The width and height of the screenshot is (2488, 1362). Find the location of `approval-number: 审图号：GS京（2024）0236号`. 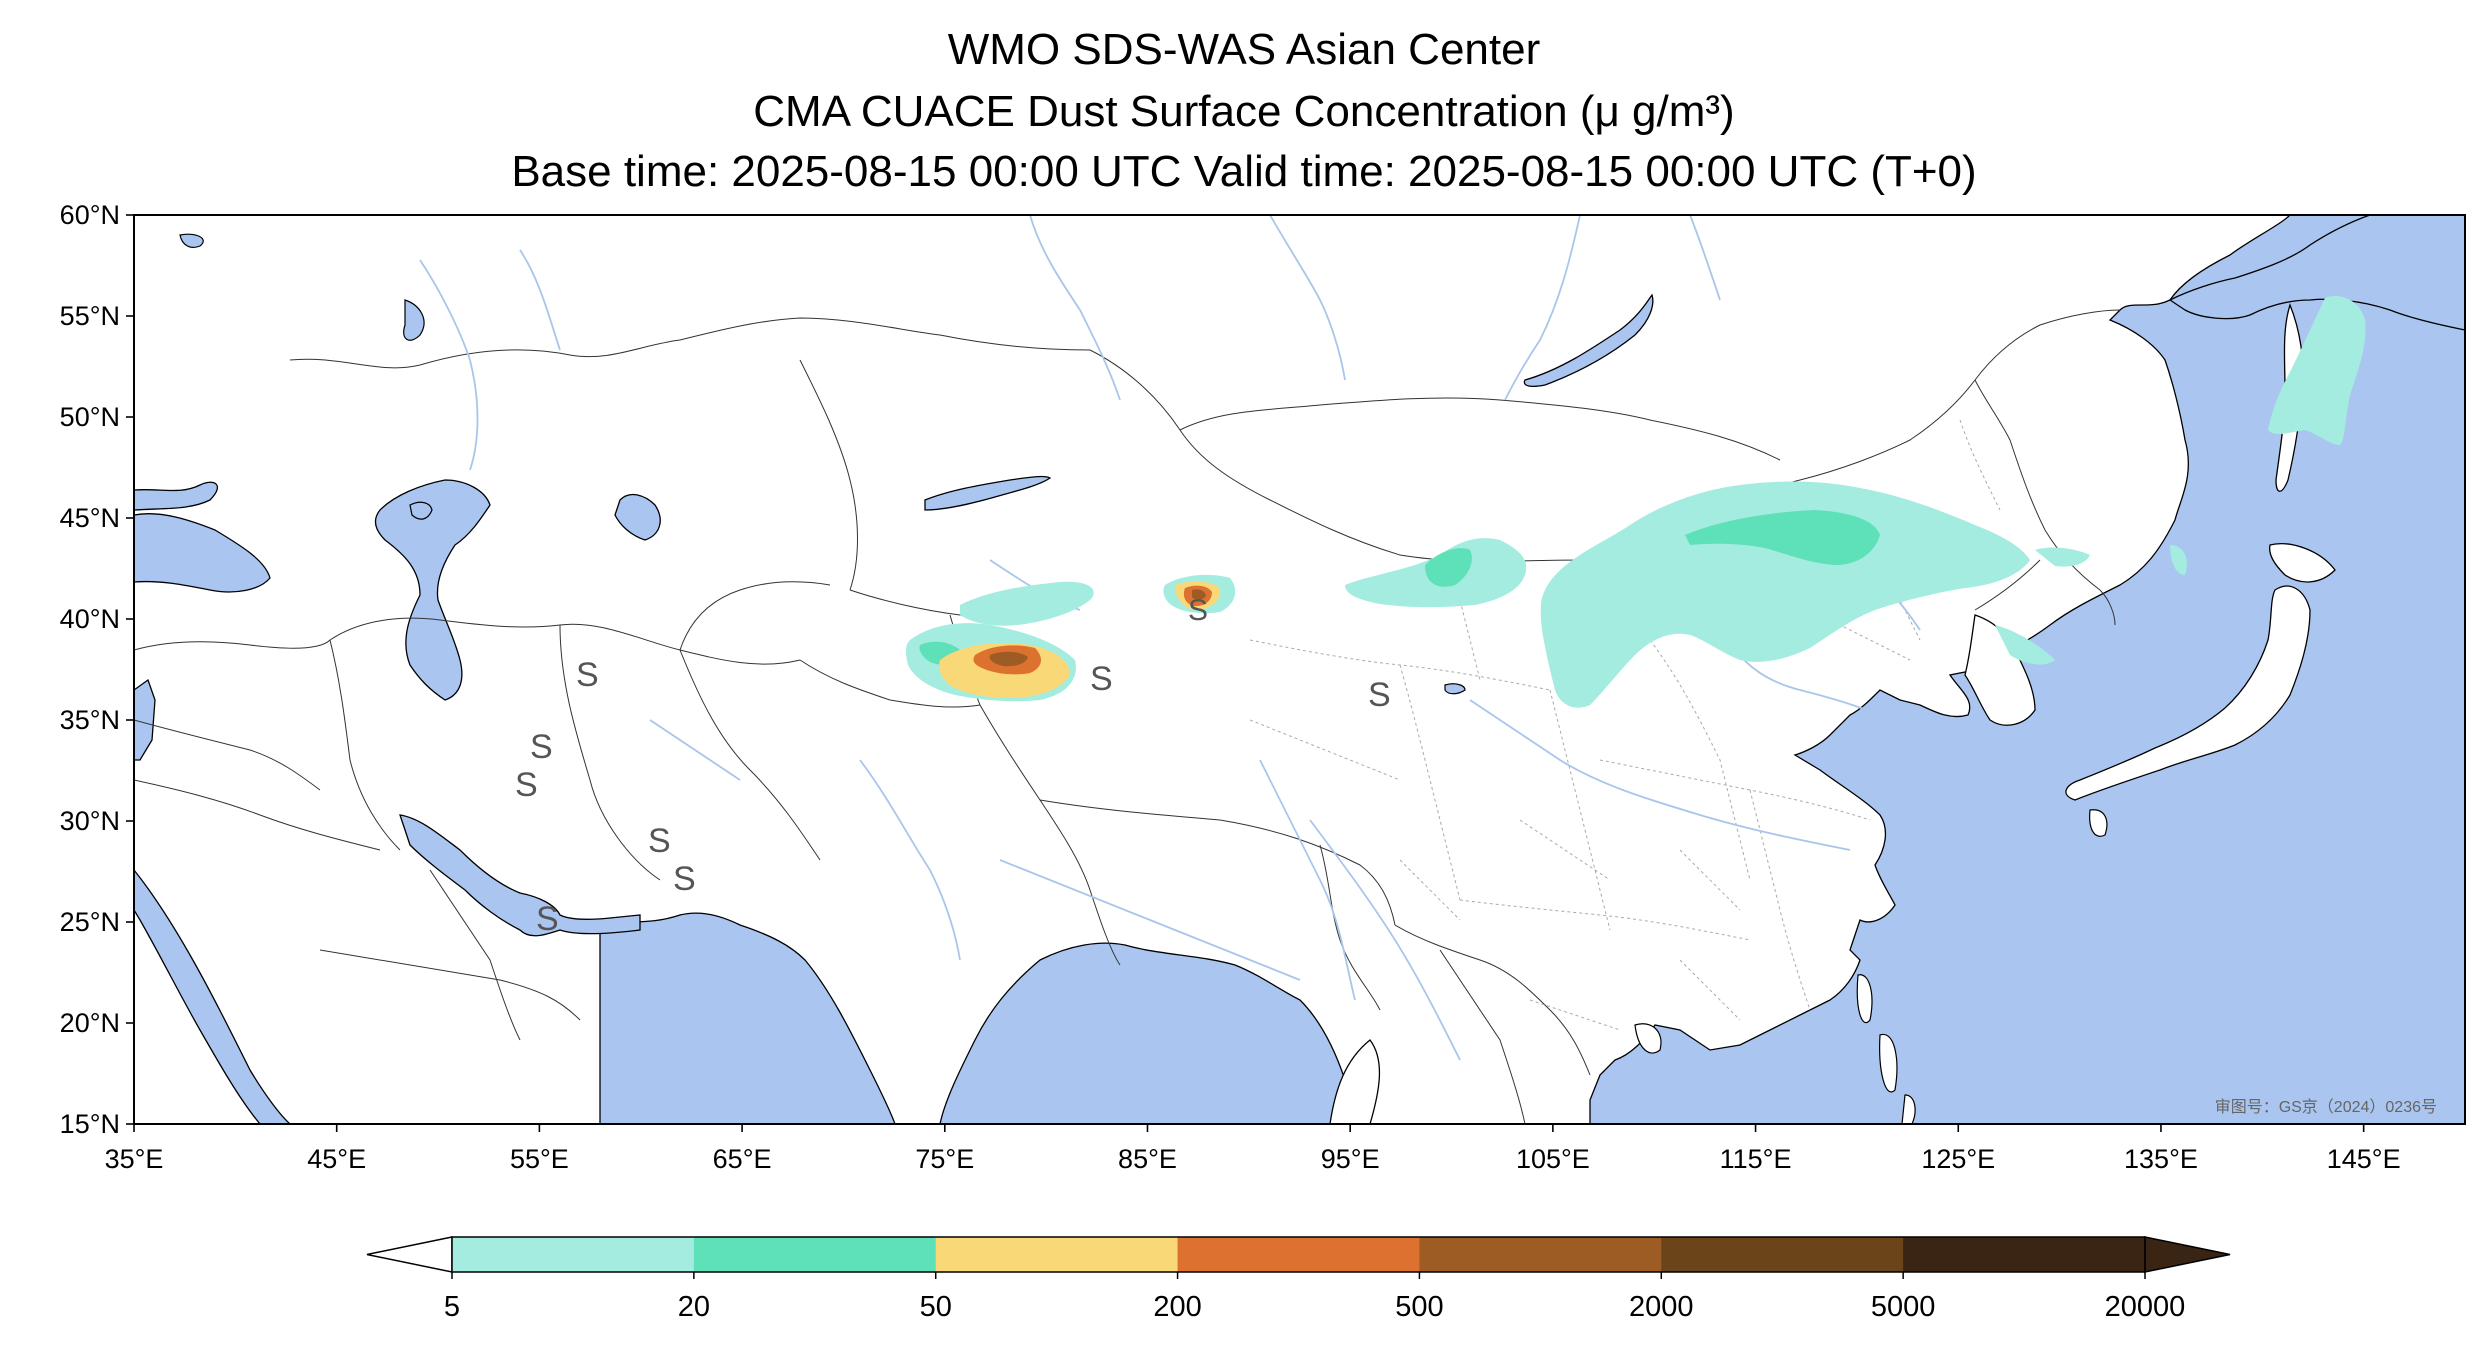

approval-number: 审图号：GS京（2024）0236号 is located at coordinates (2326, 1107).